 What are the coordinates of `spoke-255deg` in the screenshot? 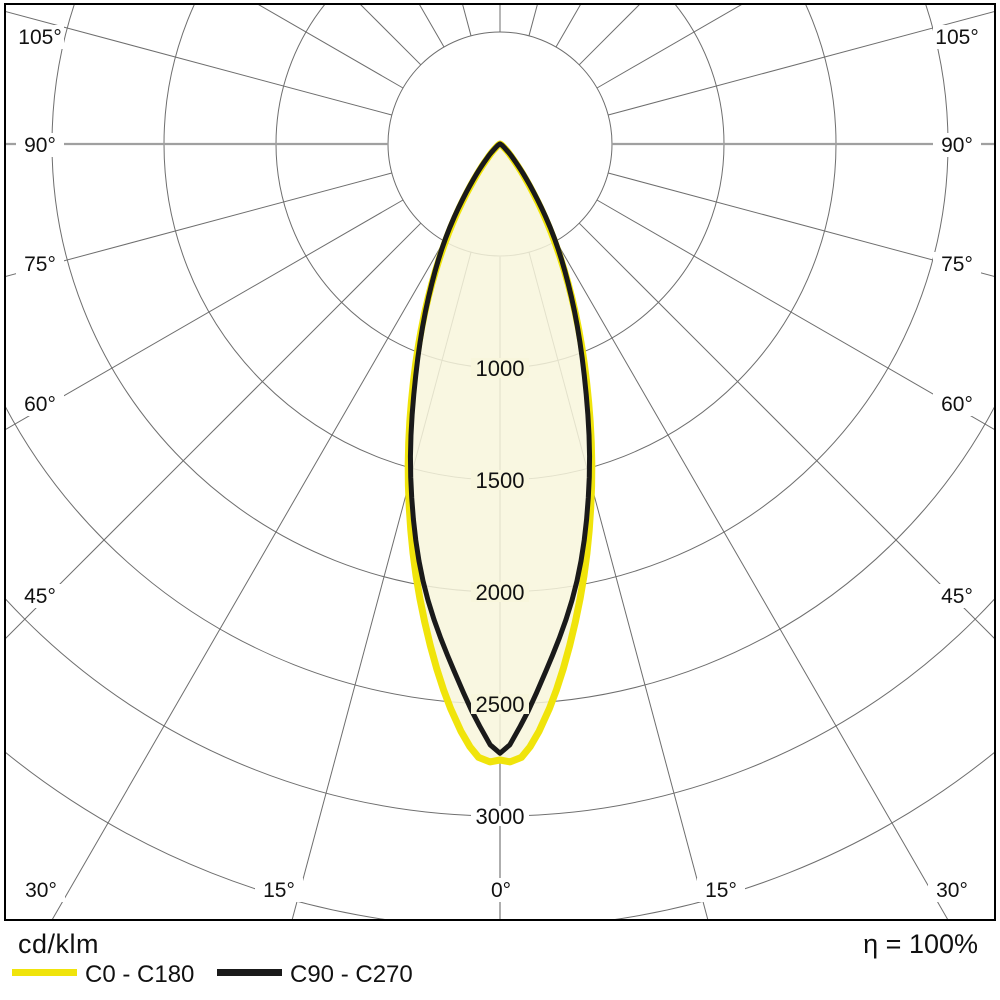 It's located at (198, 63).